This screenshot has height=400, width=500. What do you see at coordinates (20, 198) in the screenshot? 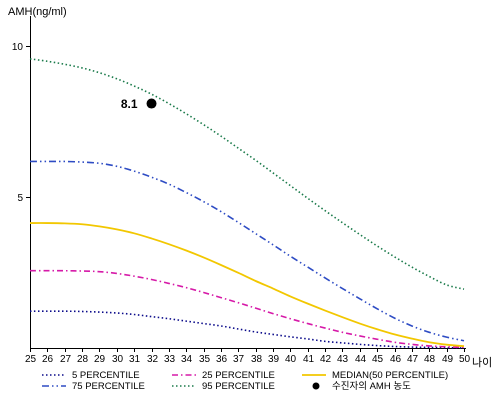
I see `y-tick-label: 5` at bounding box center [20, 198].